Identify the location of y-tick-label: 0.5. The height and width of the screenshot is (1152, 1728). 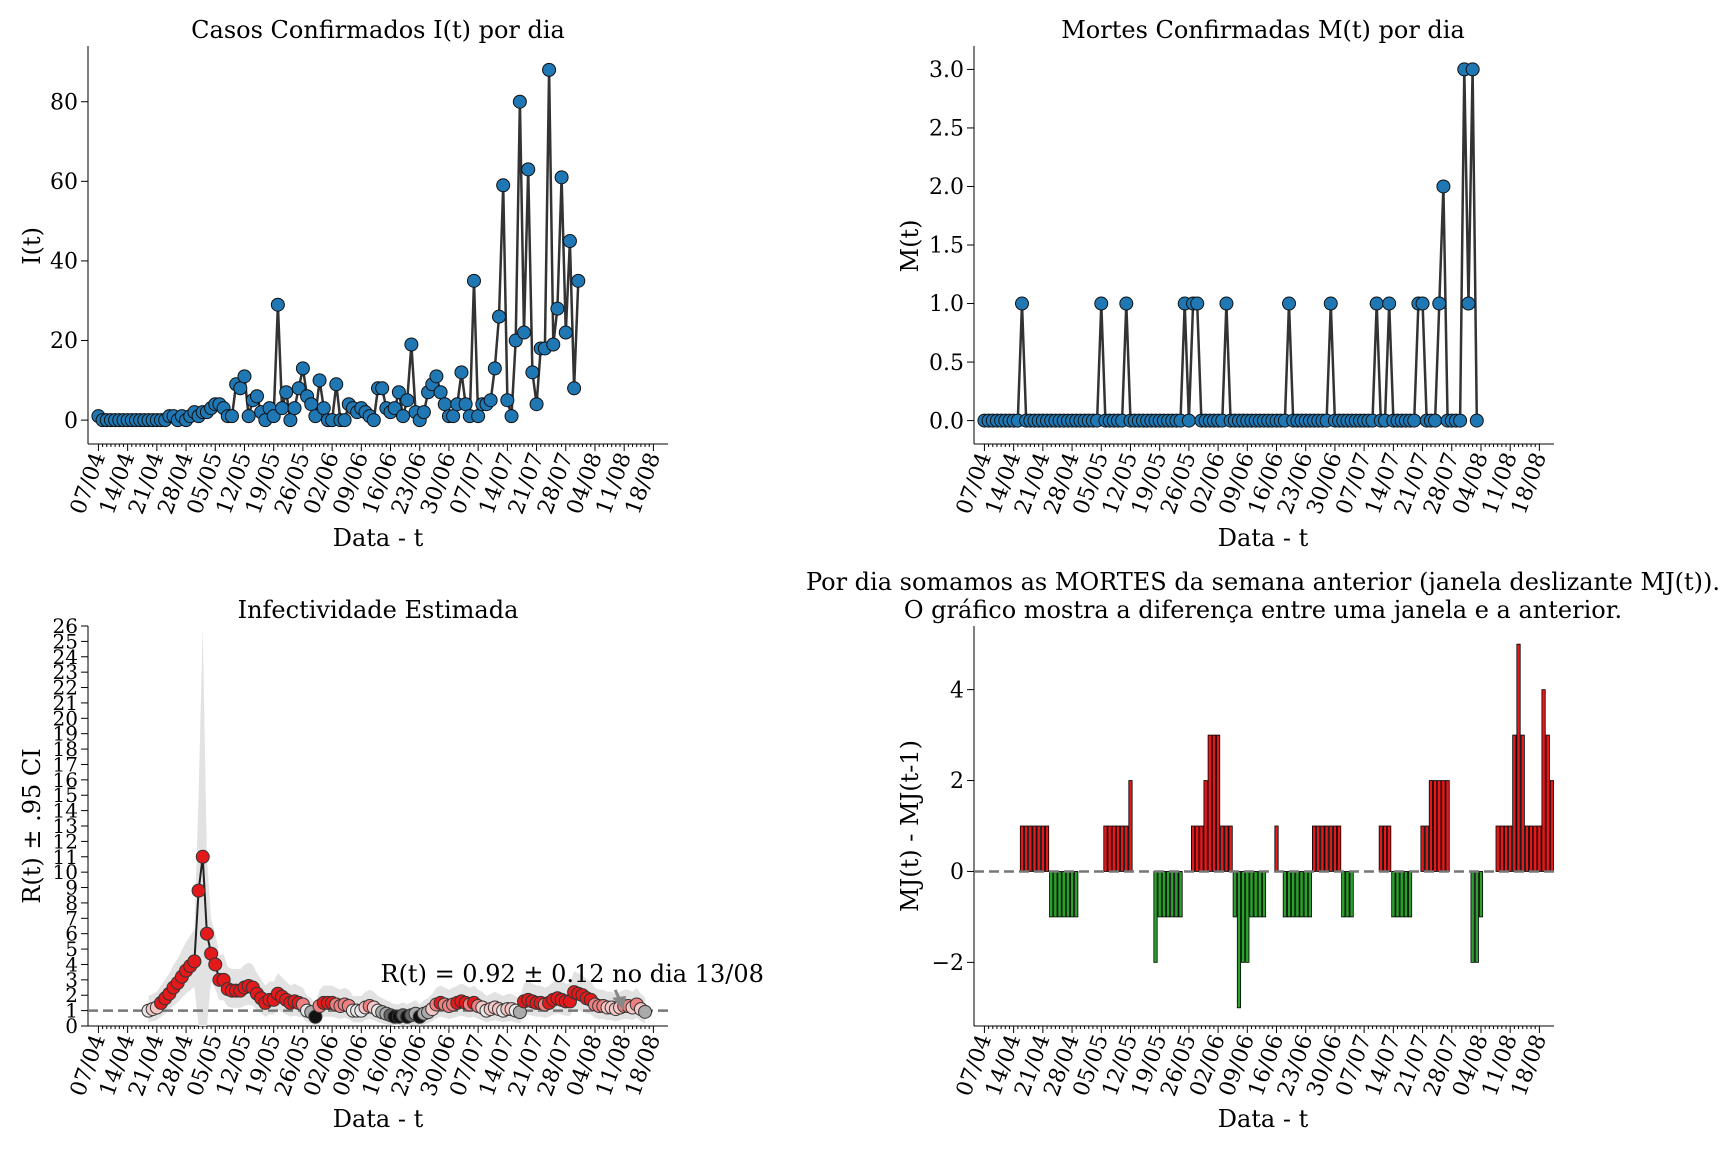
(946, 363).